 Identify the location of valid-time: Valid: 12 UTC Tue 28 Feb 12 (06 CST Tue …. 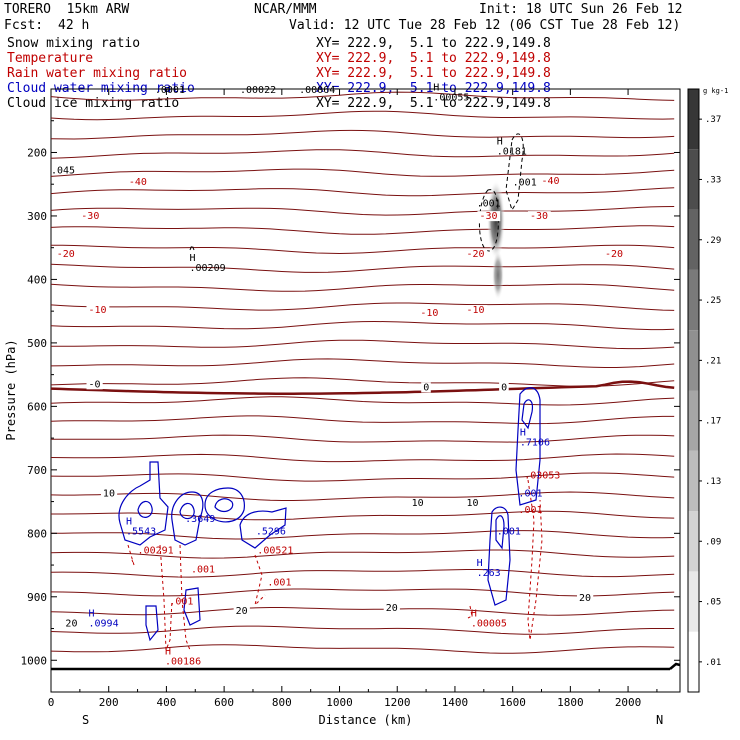
(485, 25).